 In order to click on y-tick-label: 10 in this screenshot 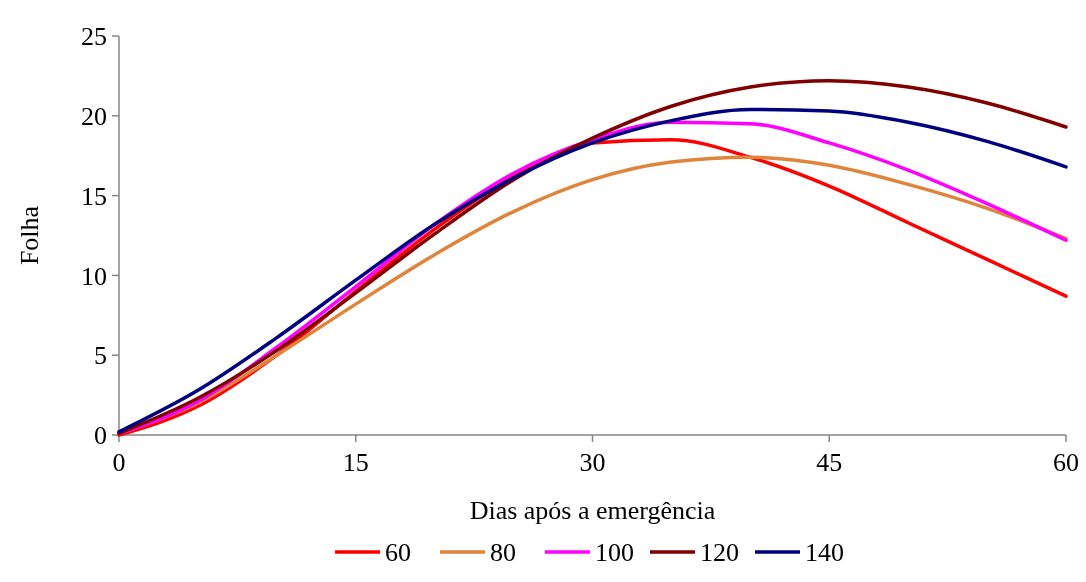, I will do `click(94, 276)`.